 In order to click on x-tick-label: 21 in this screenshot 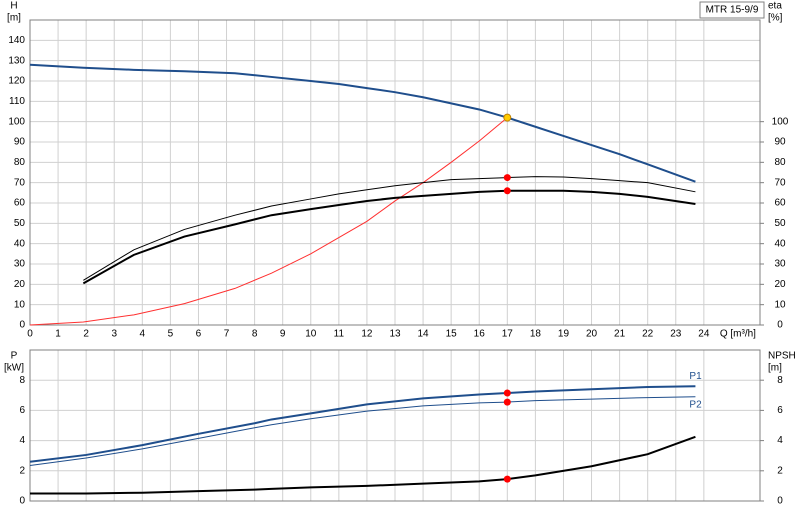, I will do `click(620, 334)`.